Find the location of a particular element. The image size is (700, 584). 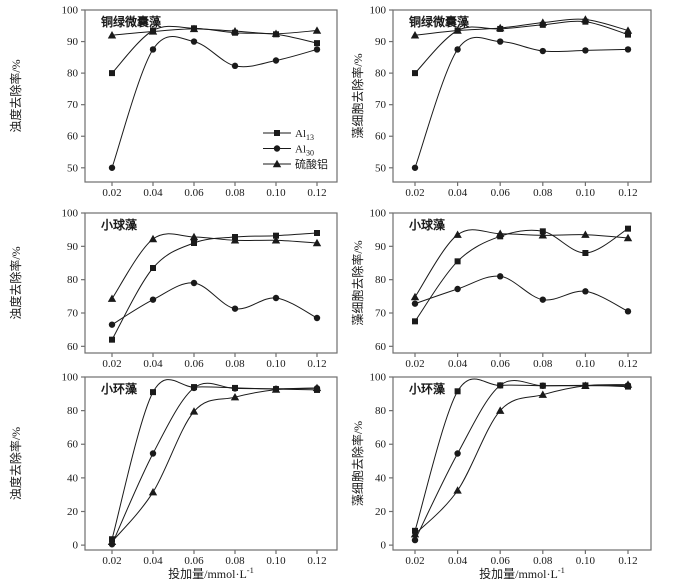

x-tick-label: 0.06 is located at coordinates (194, 561).